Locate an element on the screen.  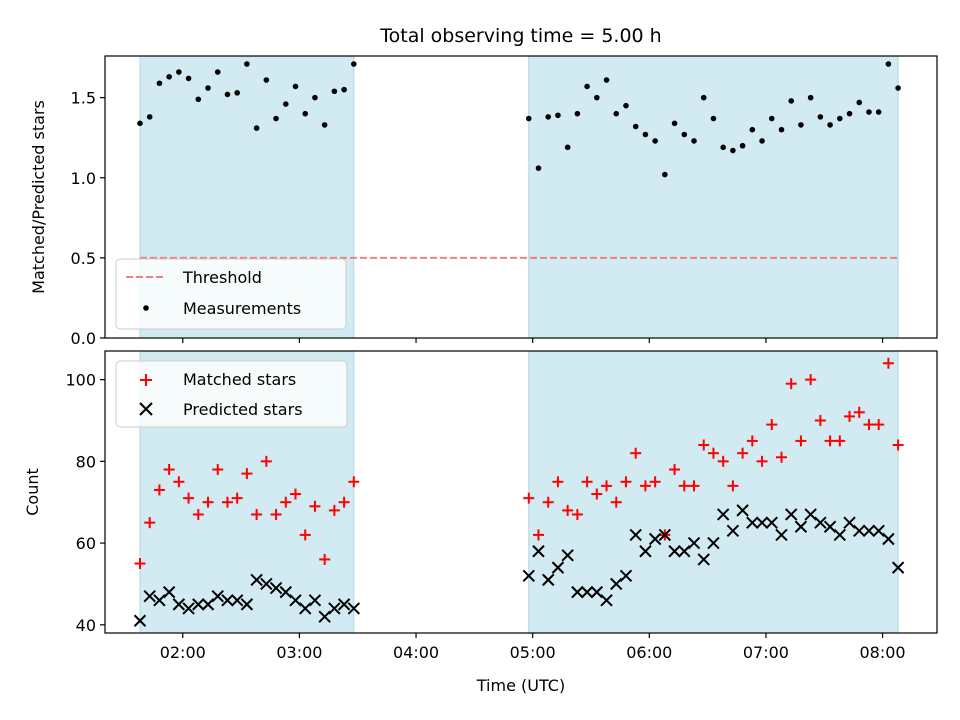
x-tick-label: 07:00 is located at coordinates (766, 652).